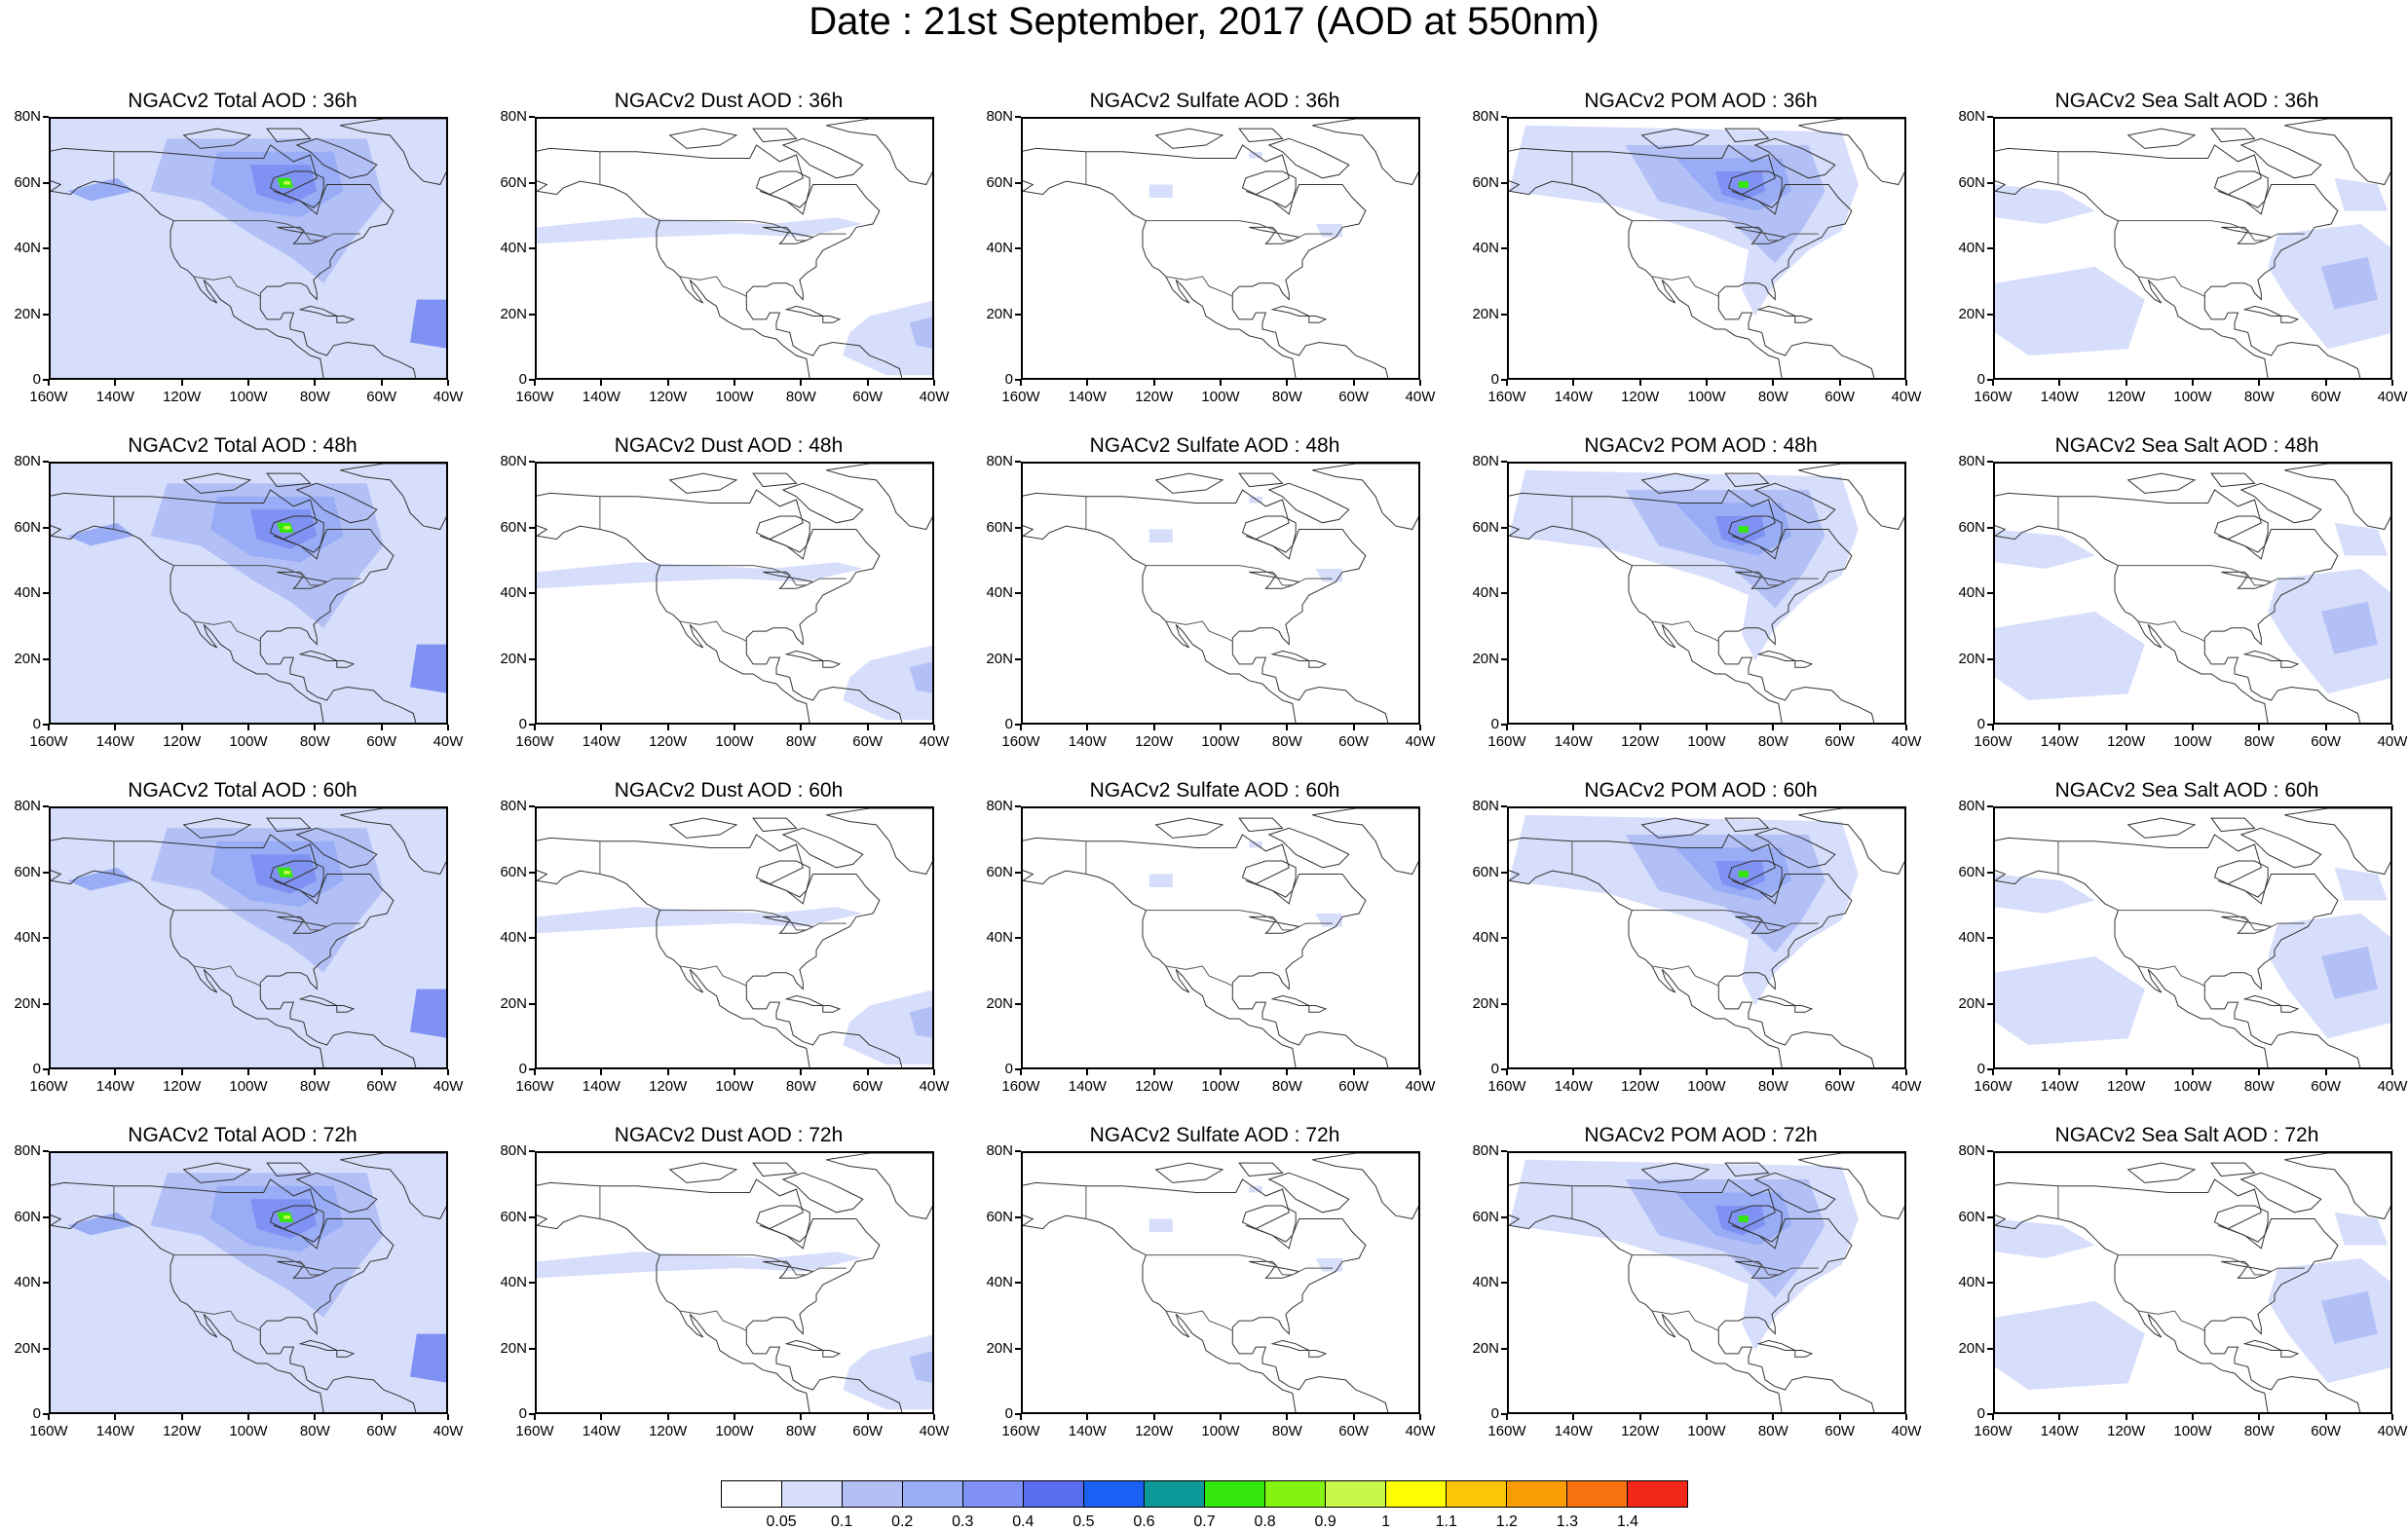  I want to click on x-axis-label: 80W, so click(1286, 1086).